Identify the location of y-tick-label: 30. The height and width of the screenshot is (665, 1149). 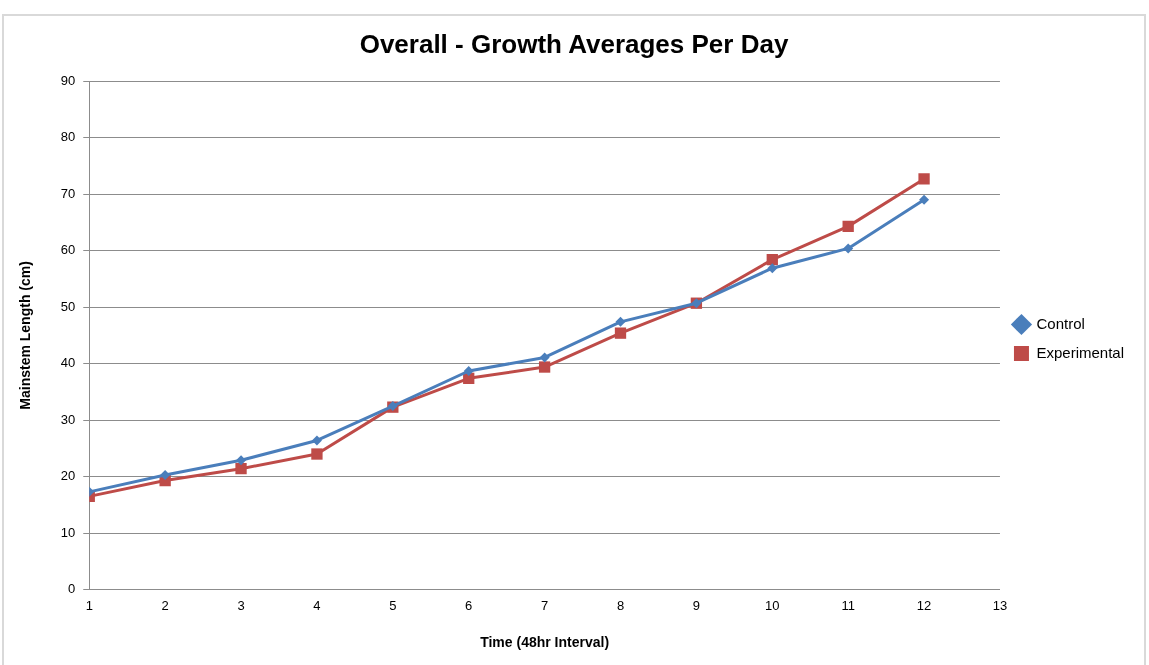
(68, 419).